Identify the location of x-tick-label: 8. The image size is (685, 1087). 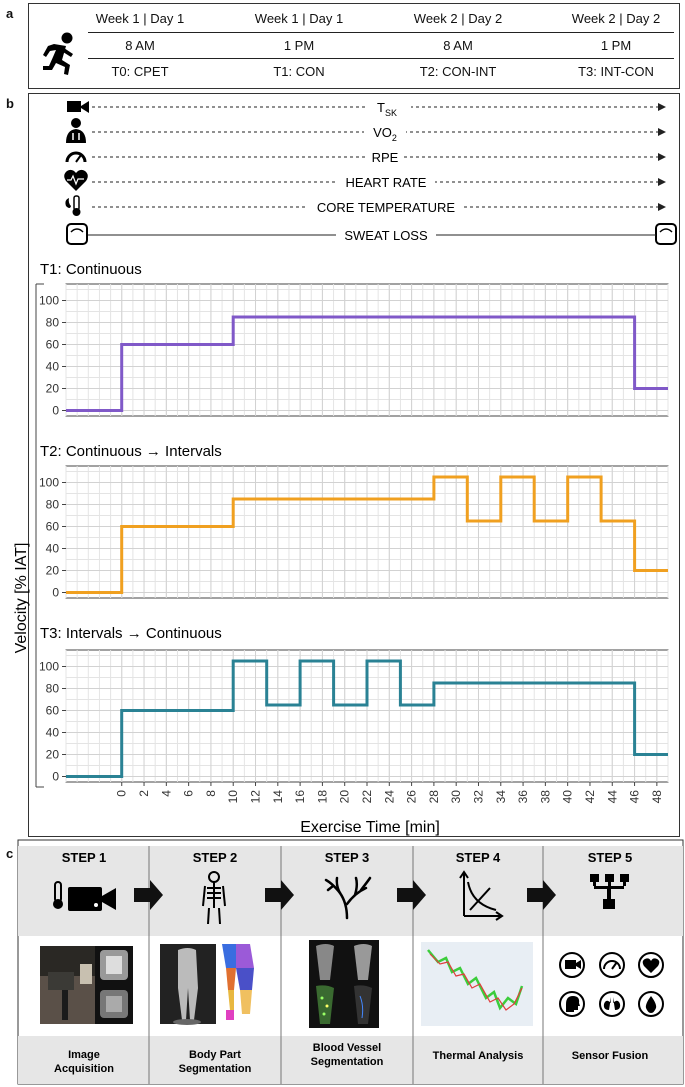
(211, 793).